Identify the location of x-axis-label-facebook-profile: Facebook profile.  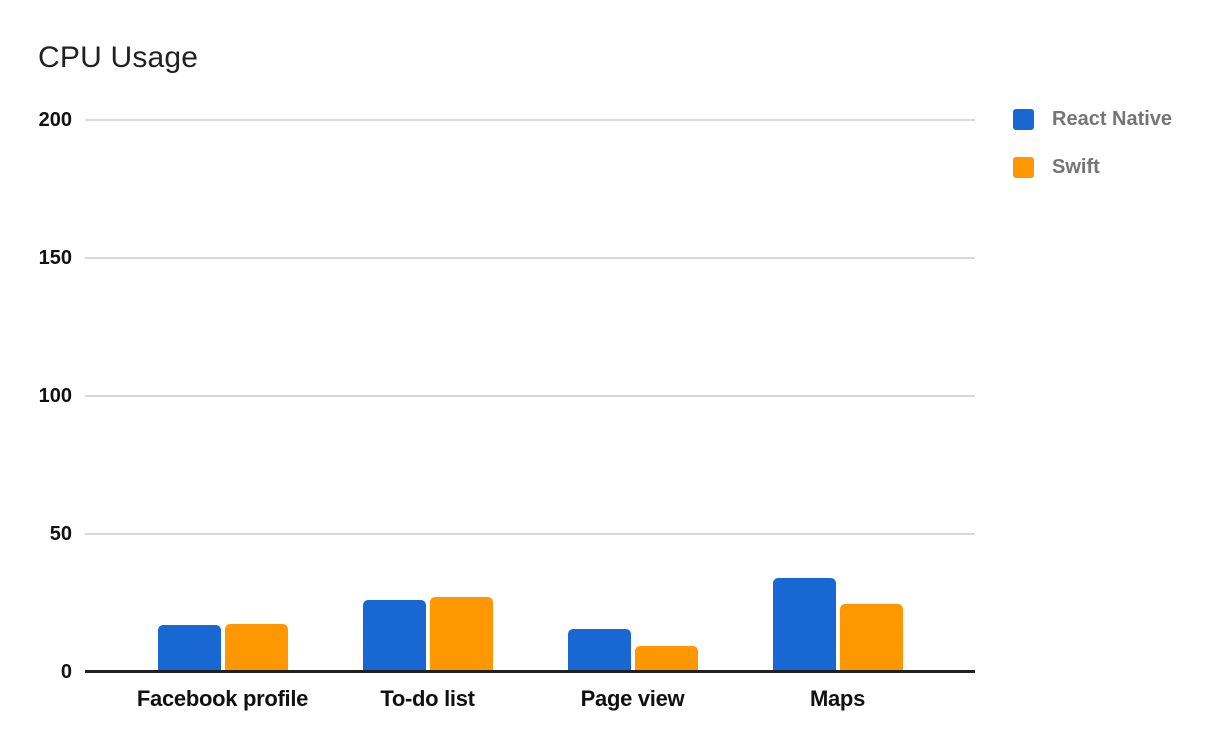
(222, 698).